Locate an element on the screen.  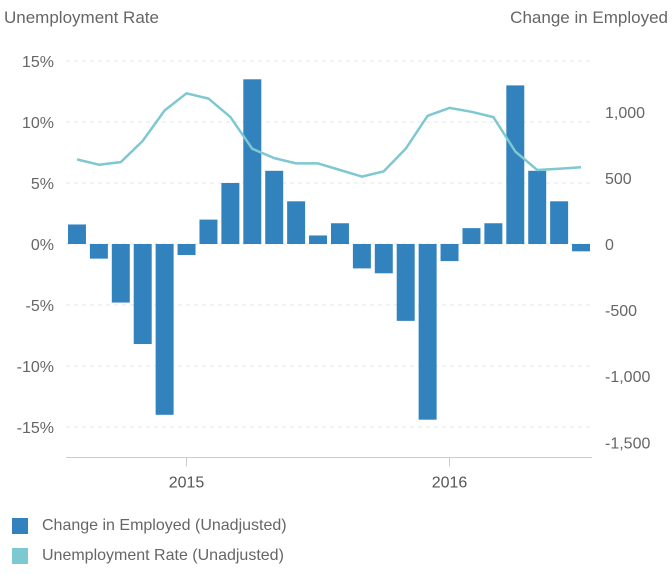
right-tick-label: -500 is located at coordinates (621, 311).